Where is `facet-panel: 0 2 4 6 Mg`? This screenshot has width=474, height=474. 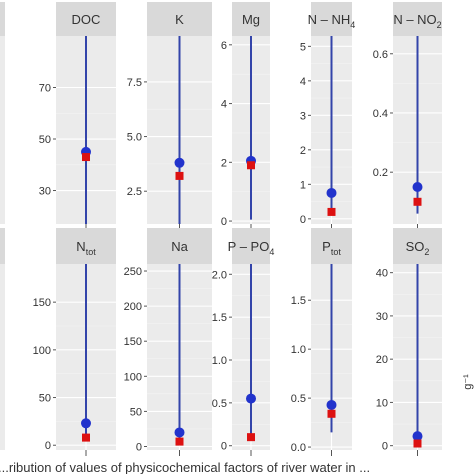 facet-panel: 0 2 4 6 Mg is located at coordinates (245, 116).